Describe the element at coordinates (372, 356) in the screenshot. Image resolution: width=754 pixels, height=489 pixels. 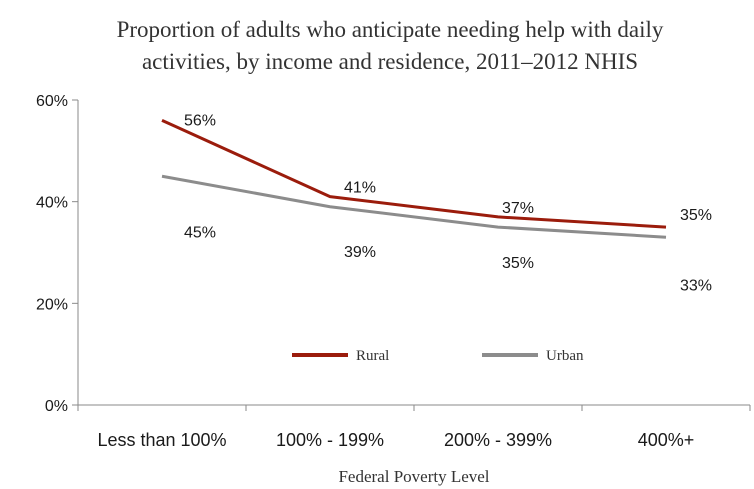
I see `legend-label-rural: Rural` at that location.